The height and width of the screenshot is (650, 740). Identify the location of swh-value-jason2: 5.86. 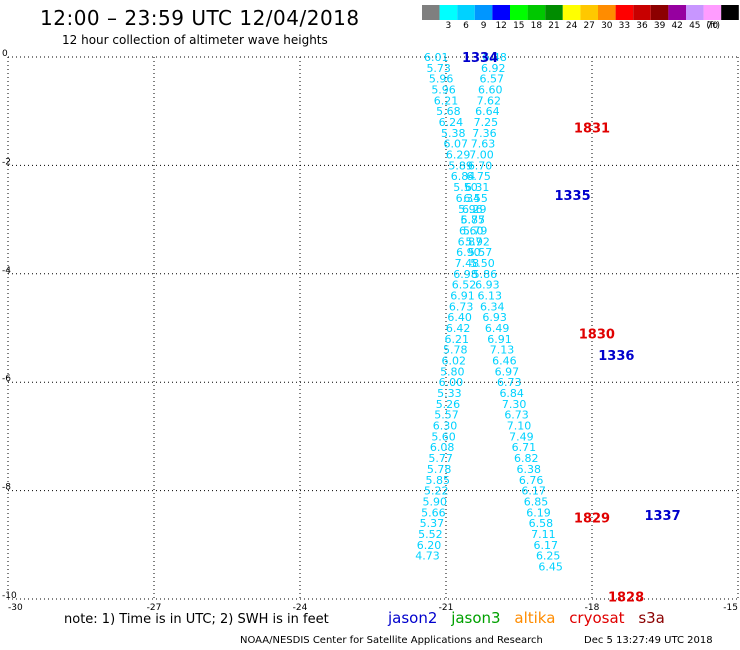
(485, 274).